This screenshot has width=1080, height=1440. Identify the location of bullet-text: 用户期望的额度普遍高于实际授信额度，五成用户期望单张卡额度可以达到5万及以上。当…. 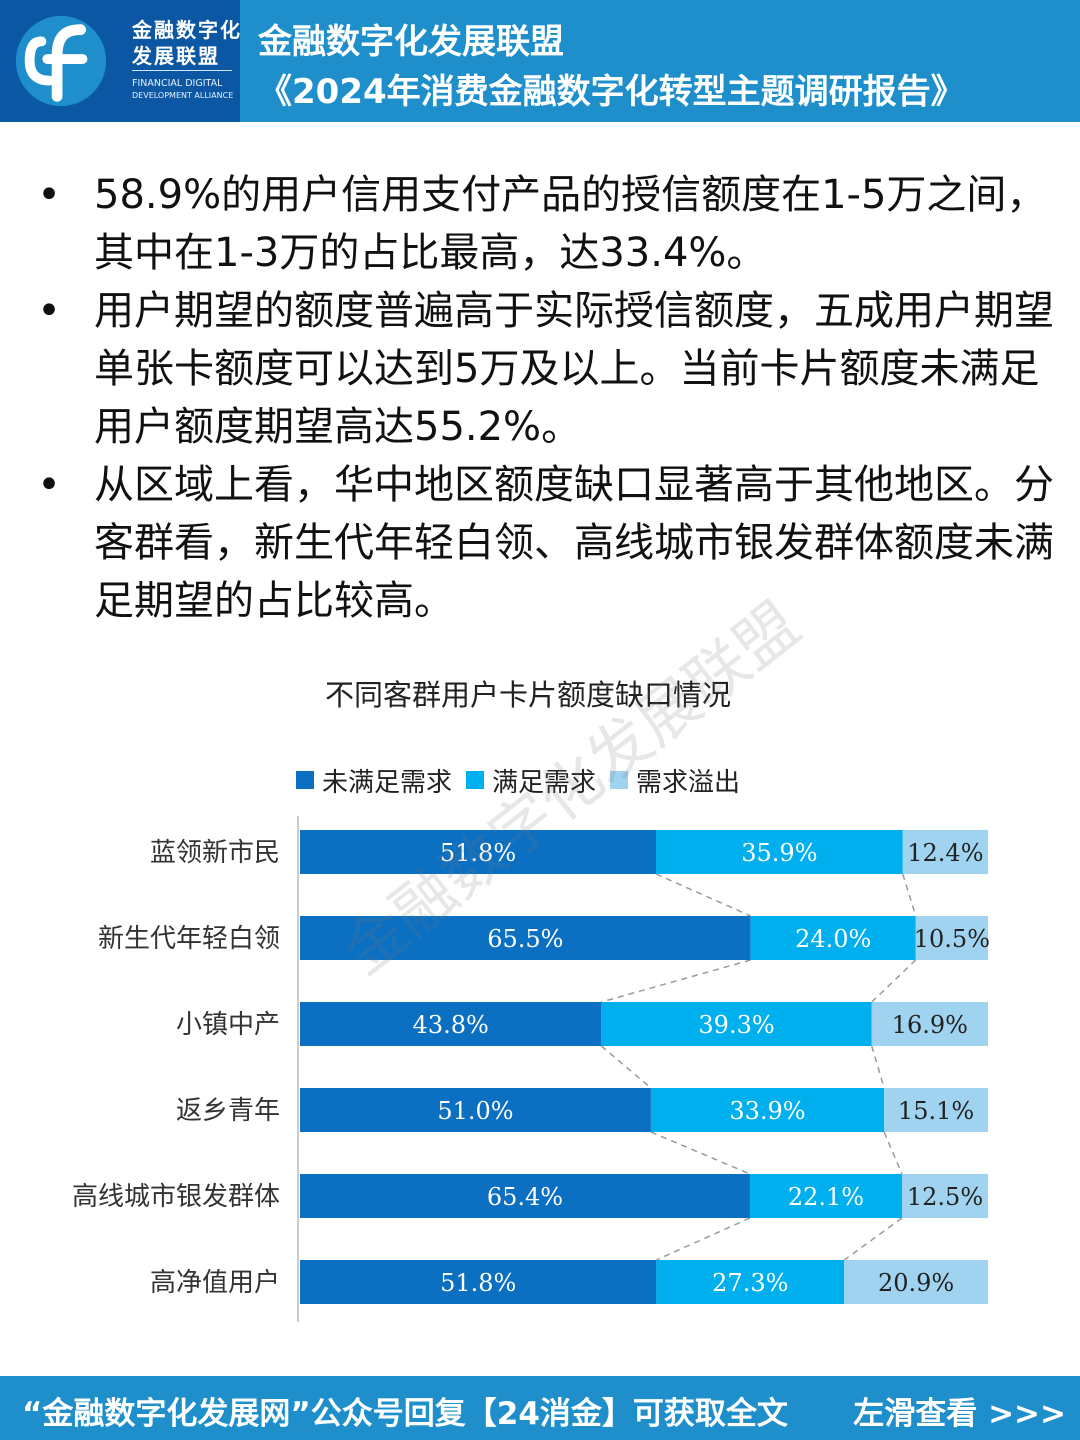
(574, 369).